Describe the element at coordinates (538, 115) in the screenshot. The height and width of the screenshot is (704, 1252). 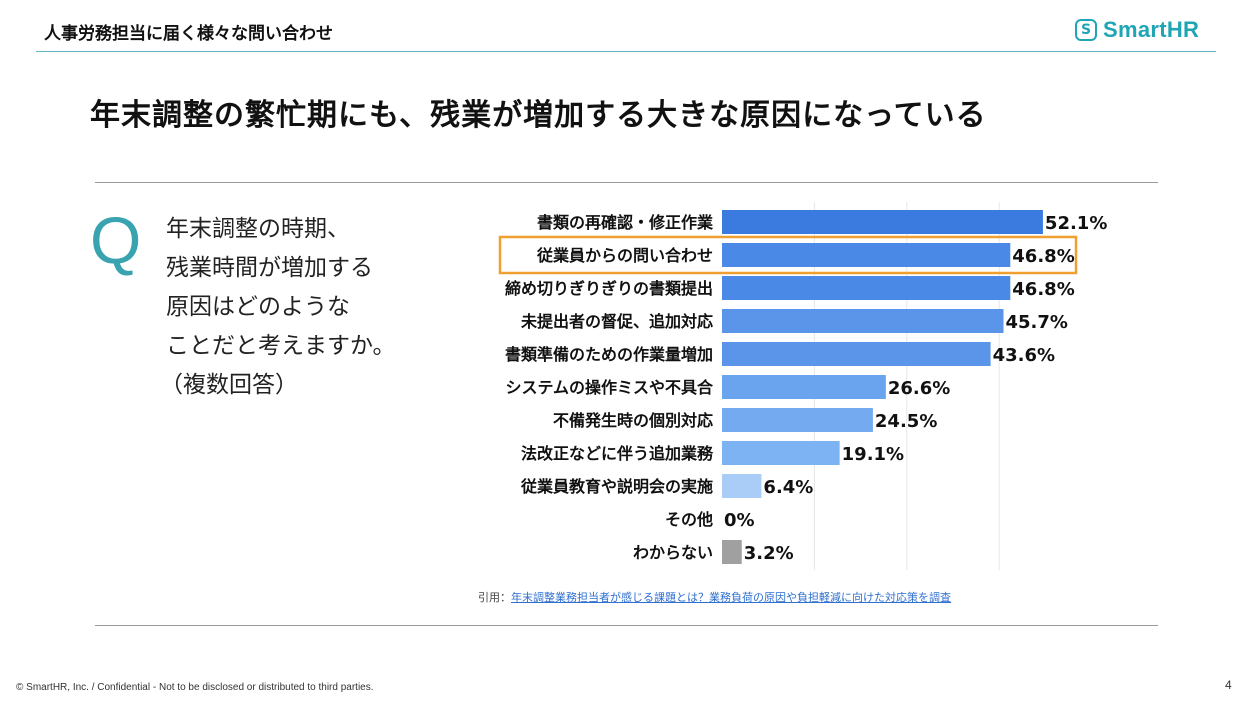
I see `slide-headline: 年末調整の繁忙期にも、残業が増加する大きな原因になっている` at that location.